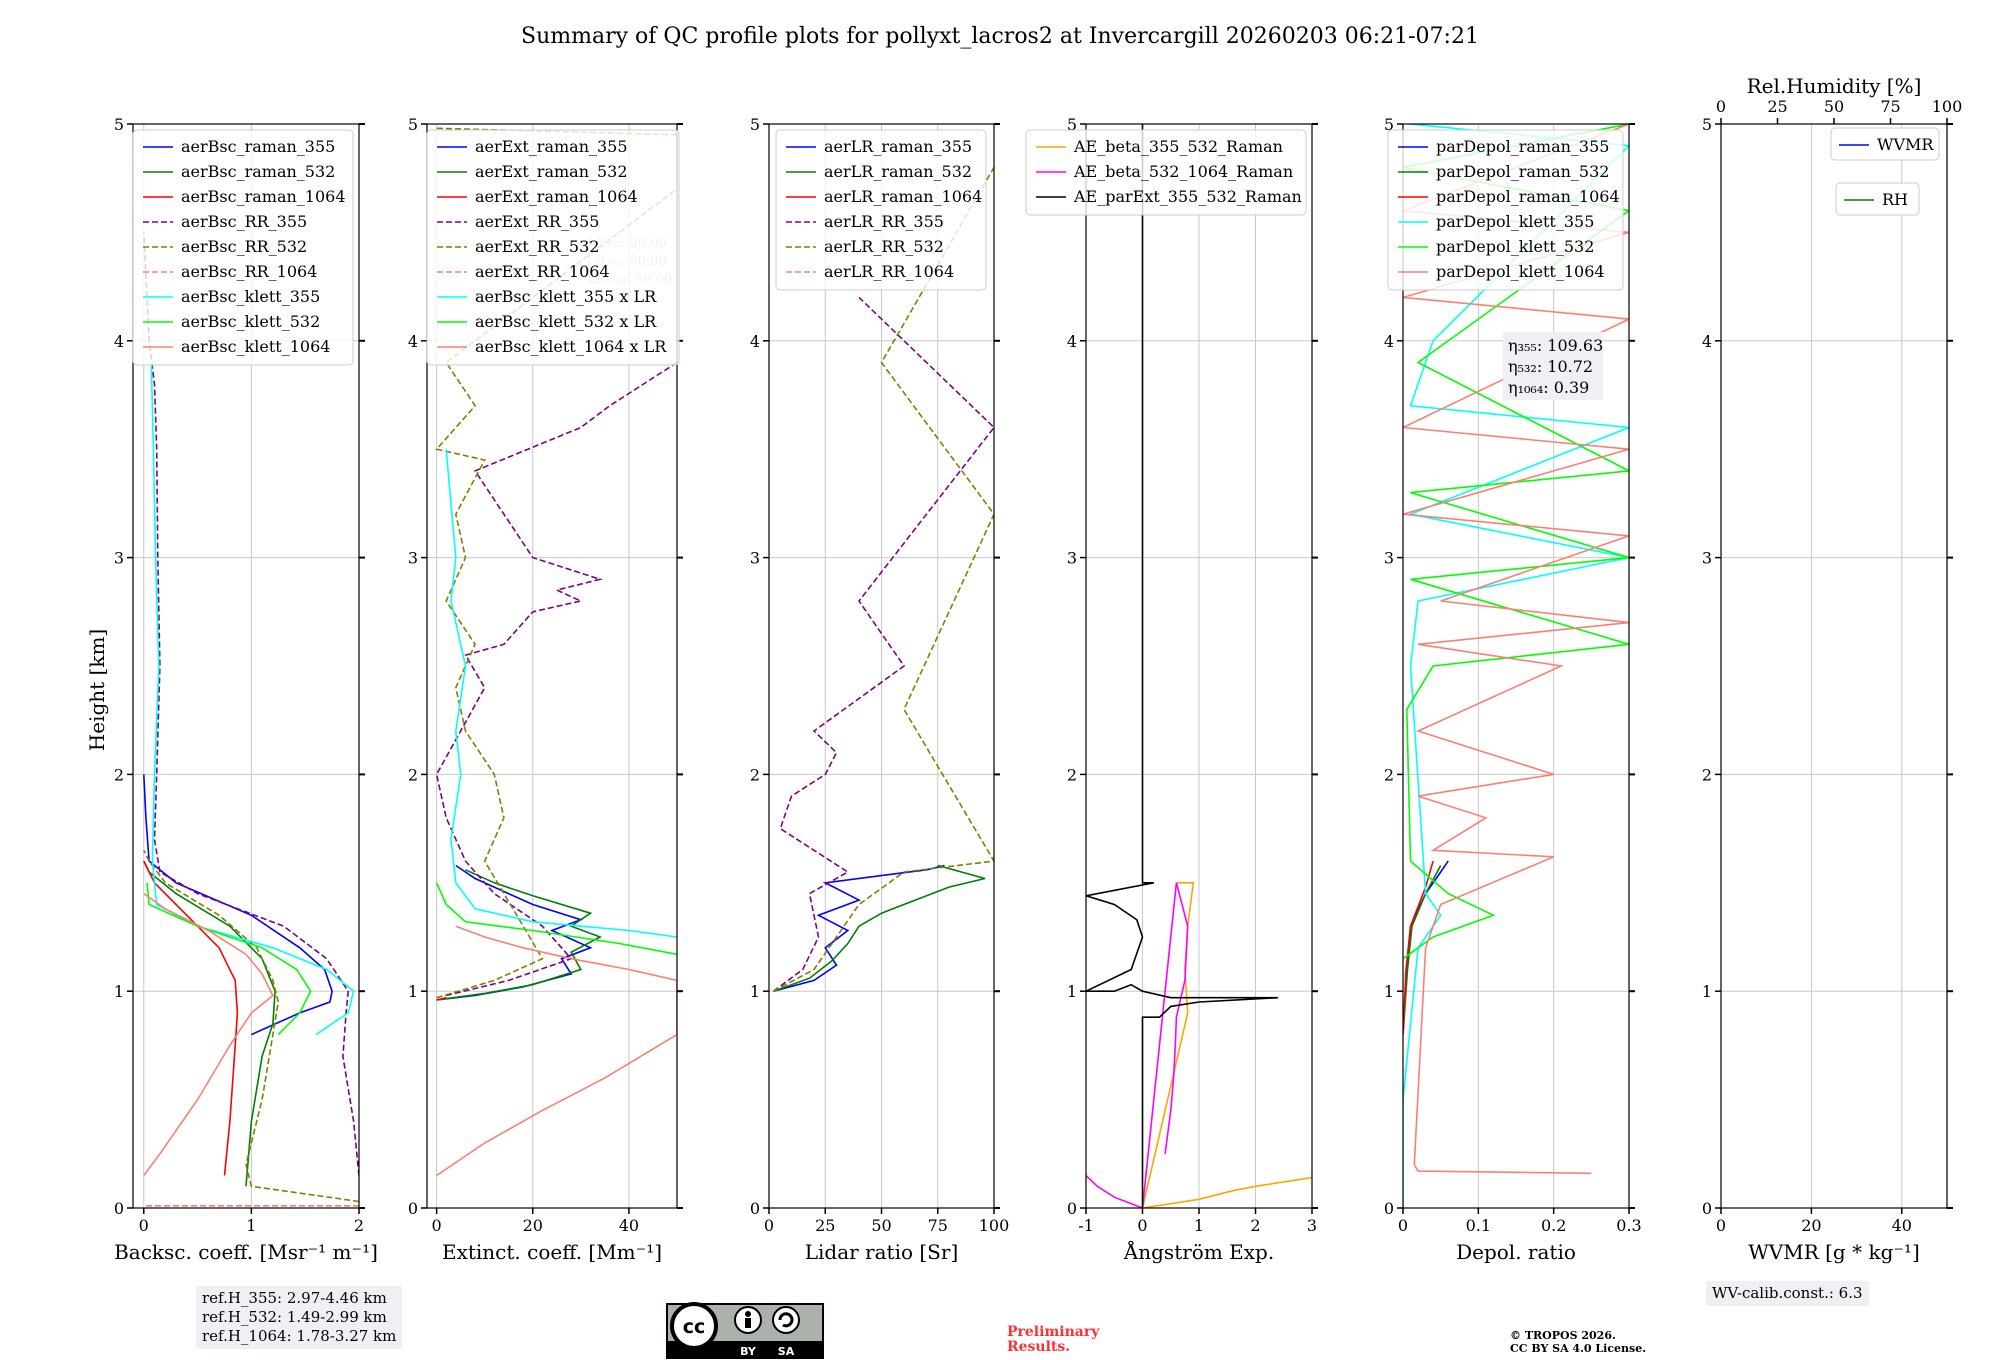  Describe the element at coordinates (561, 693) in the screenshot. I see `series-line-aerbsc-klett-355-x-lr` at that location.